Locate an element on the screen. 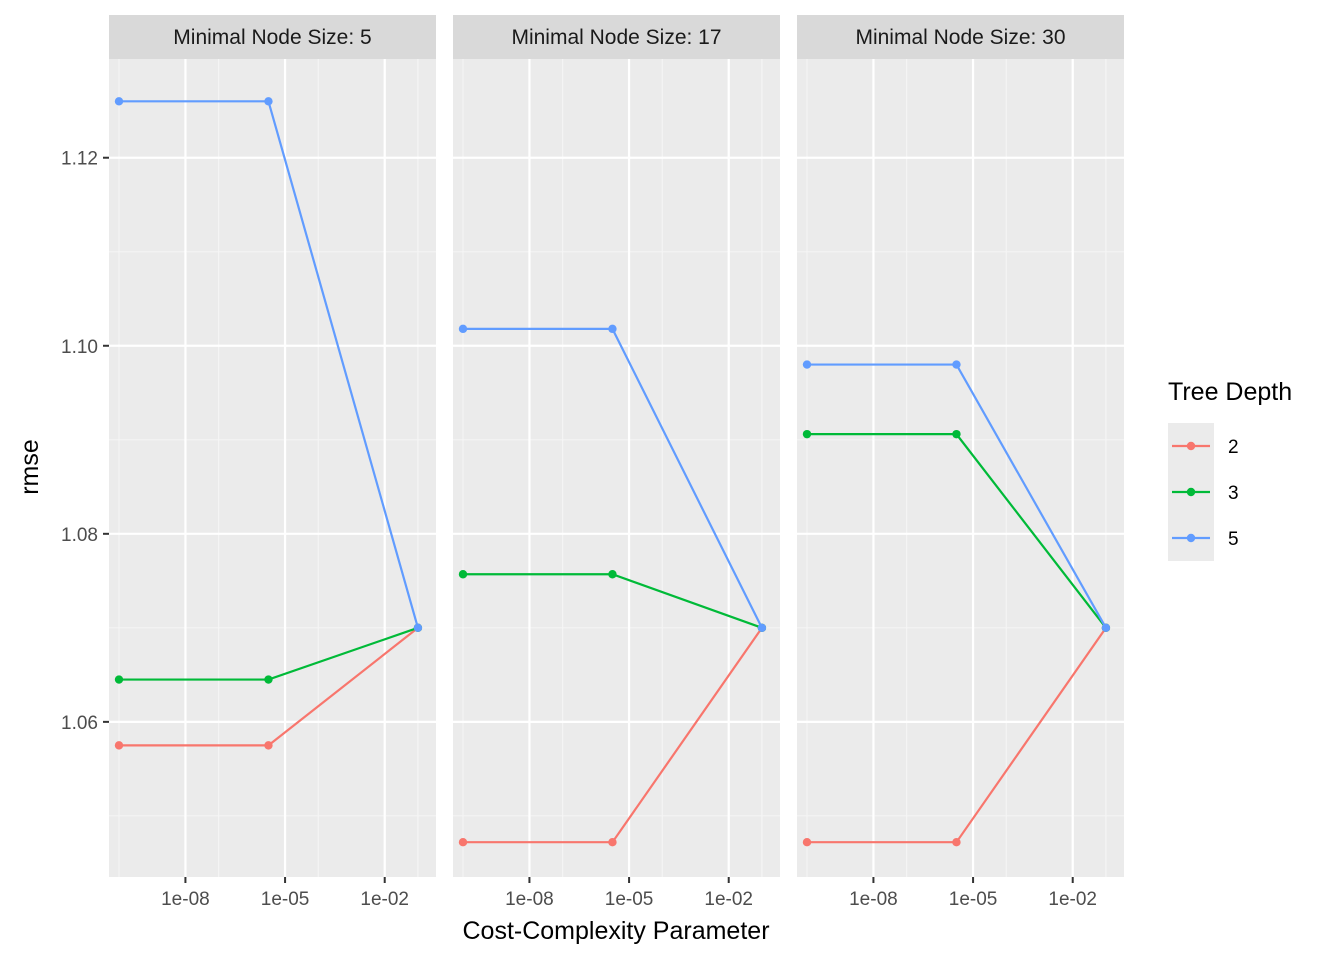 This screenshot has height=960, width=1344. facet-strip-label: Minimal Node Size: 17 is located at coordinates (616, 37).